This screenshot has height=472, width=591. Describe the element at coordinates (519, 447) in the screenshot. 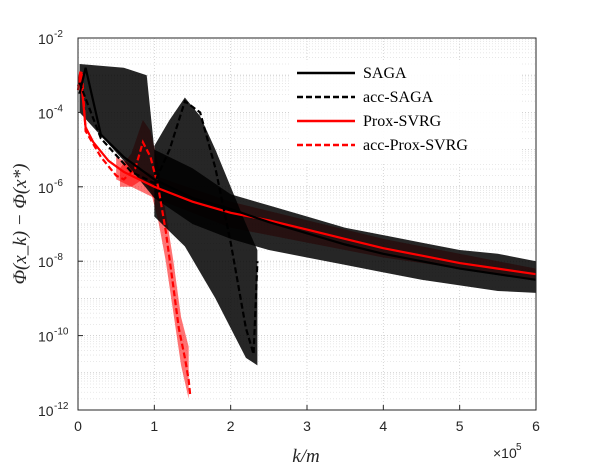

I see `x-exponent-power: 5` at that location.